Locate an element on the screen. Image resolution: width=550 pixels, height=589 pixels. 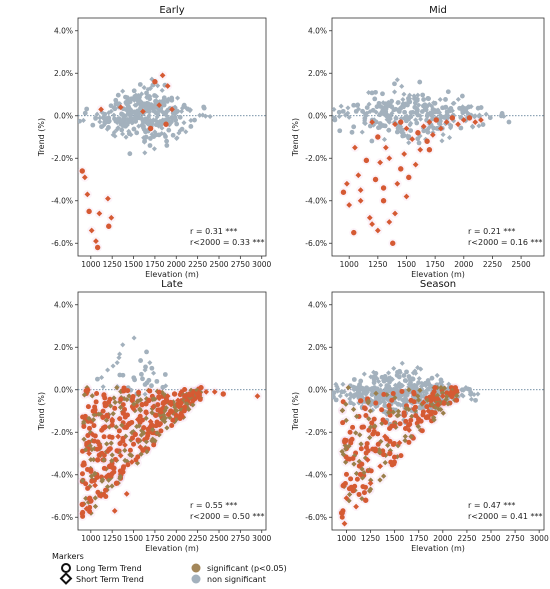
y-tick-label: -4.0% is located at coordinates (62, 474).